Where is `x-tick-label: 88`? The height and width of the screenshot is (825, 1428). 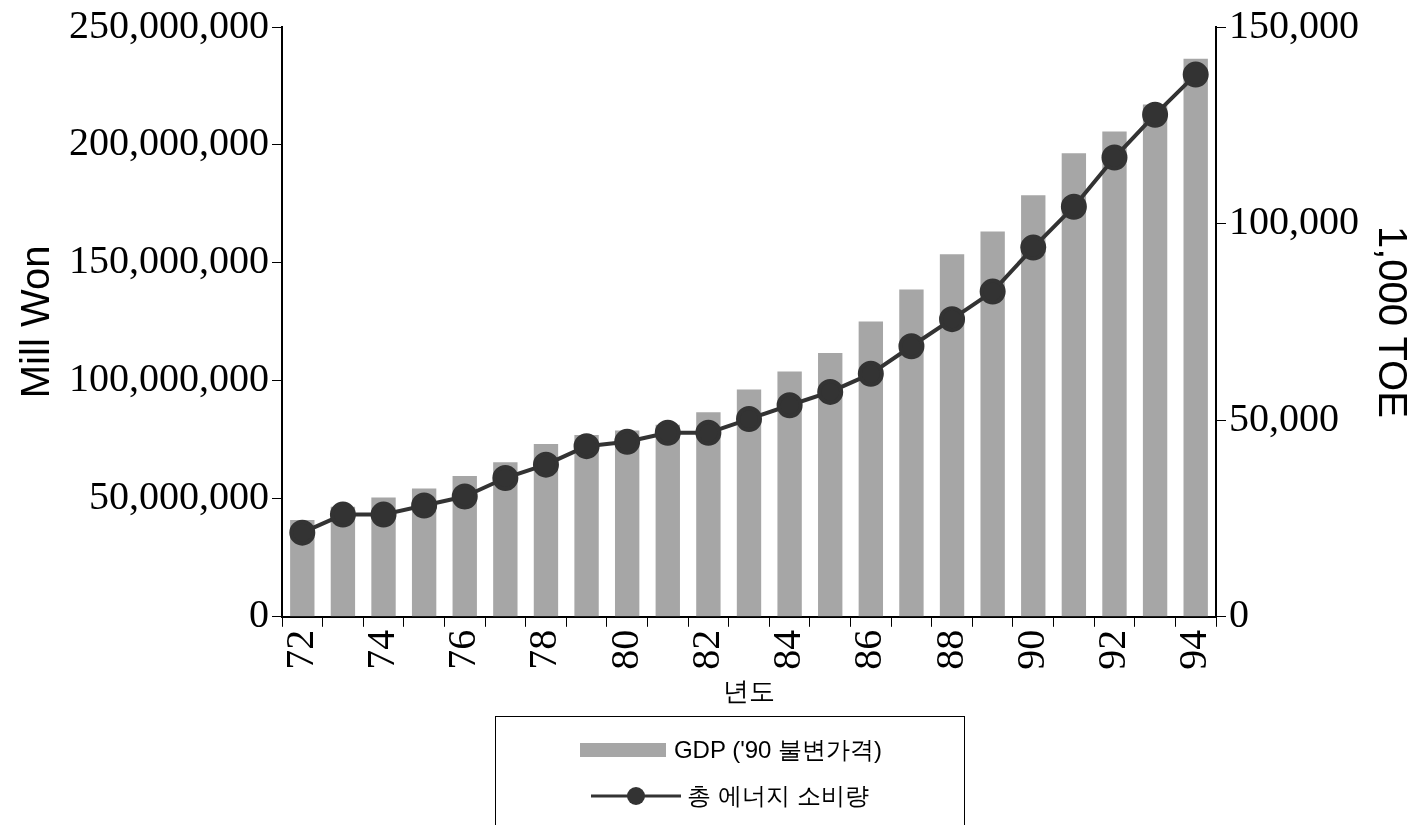 x-tick-label: 88 is located at coordinates (949, 649).